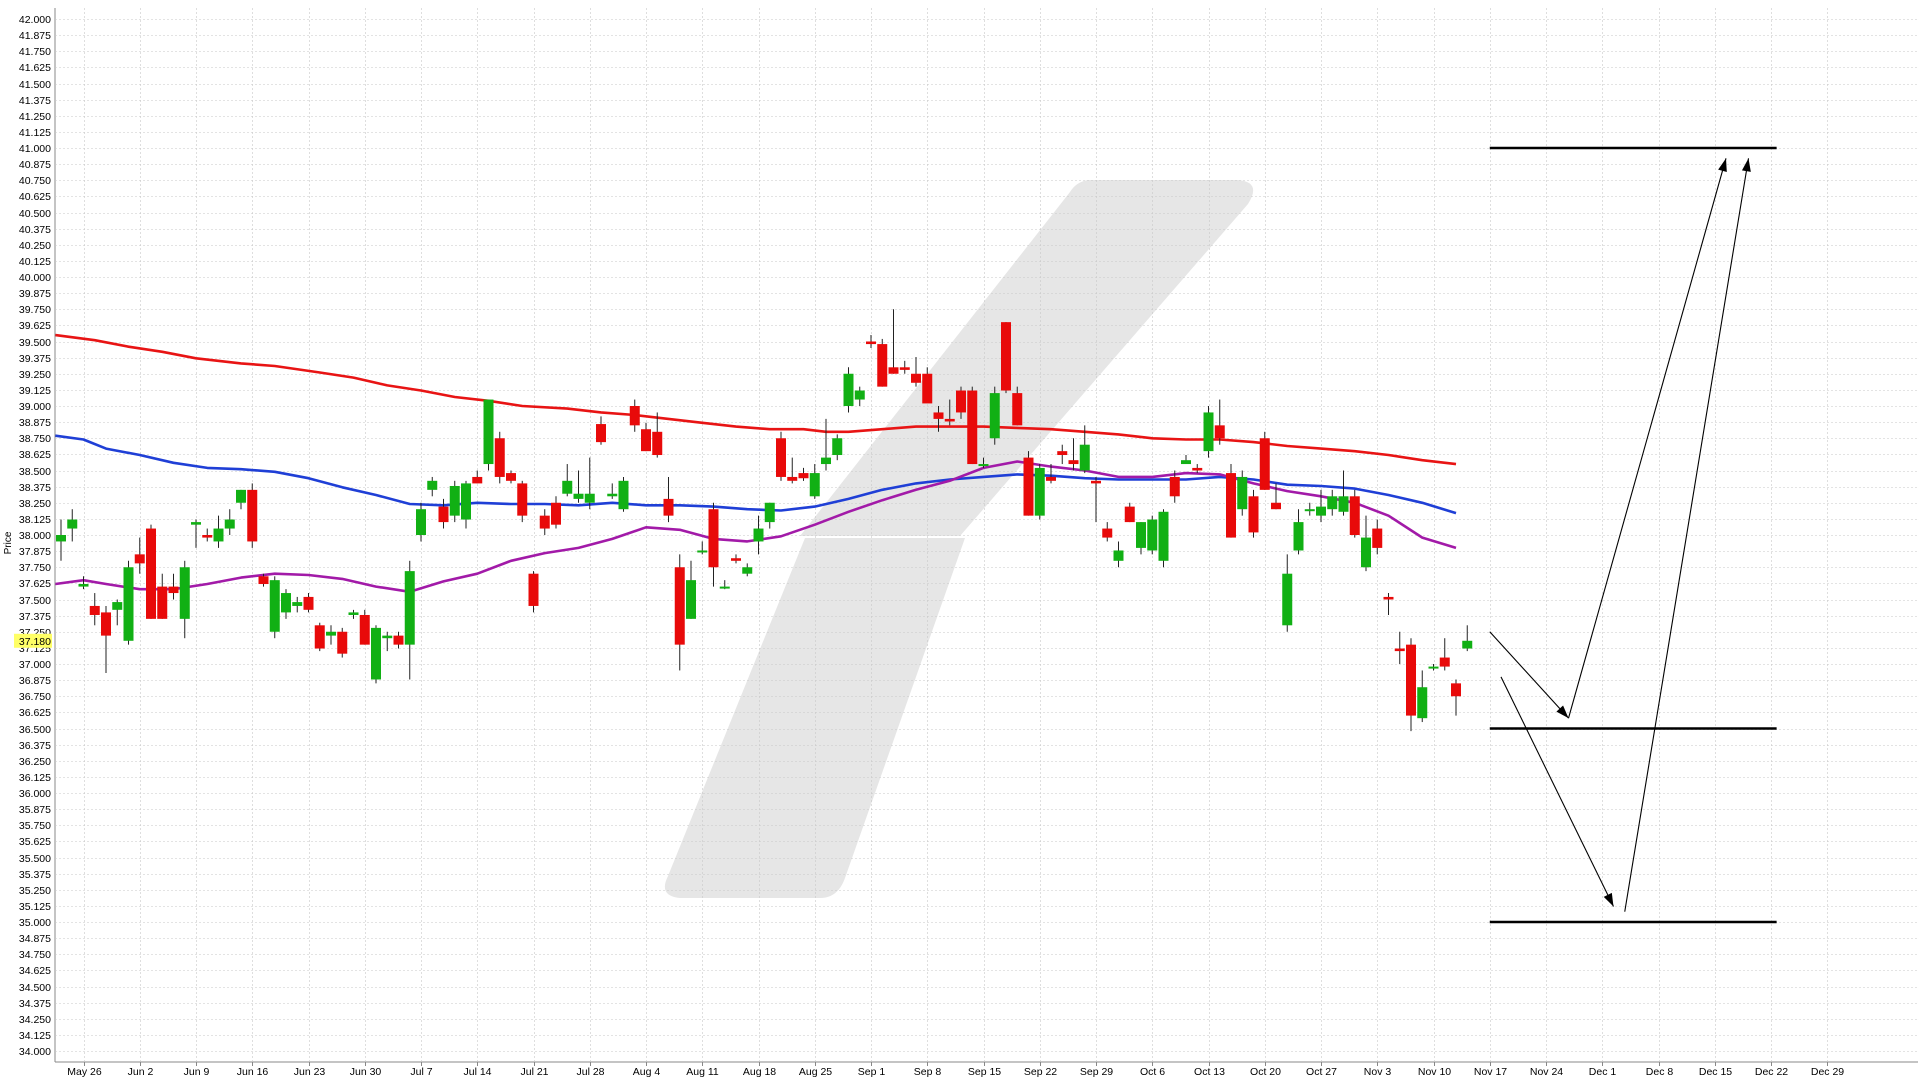 The image size is (1920, 1085). I want to click on y-tick-label: 34.625, so click(35, 971).